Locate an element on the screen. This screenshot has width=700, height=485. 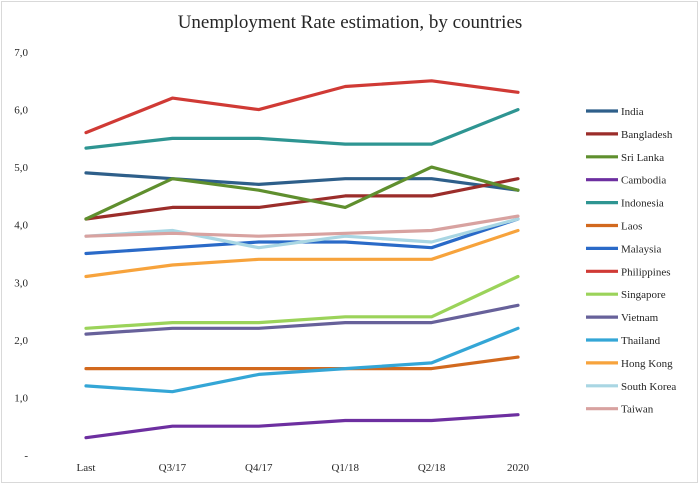
series-line-philippines is located at coordinates (302, 107).